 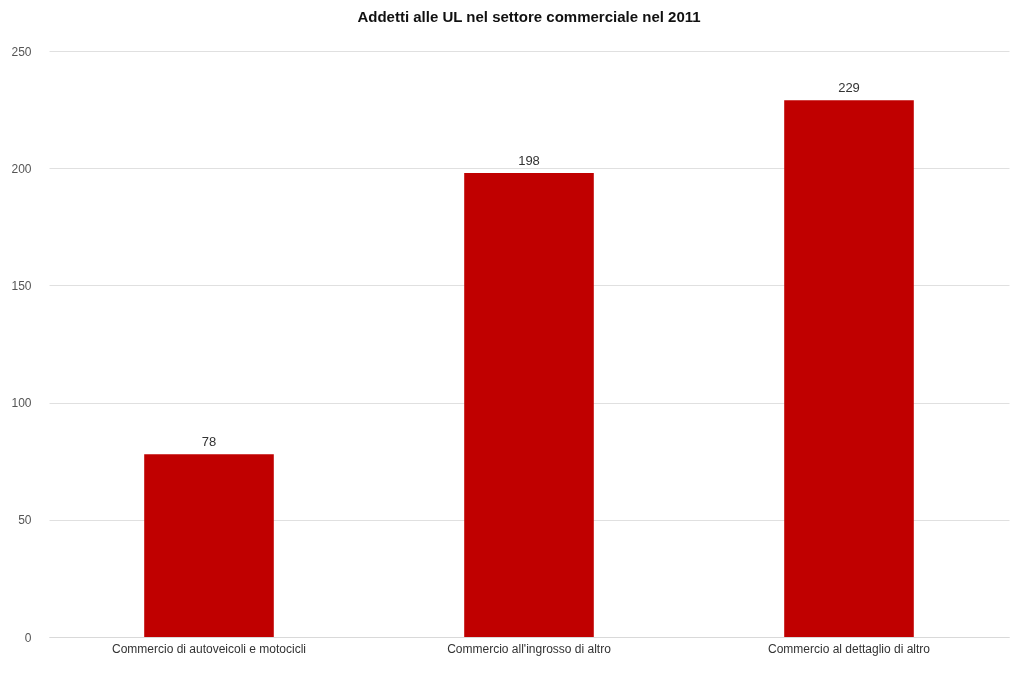 I want to click on chart-title: Addetti alle UL nel settore commerciale nel 2011, so click(x=529, y=16).